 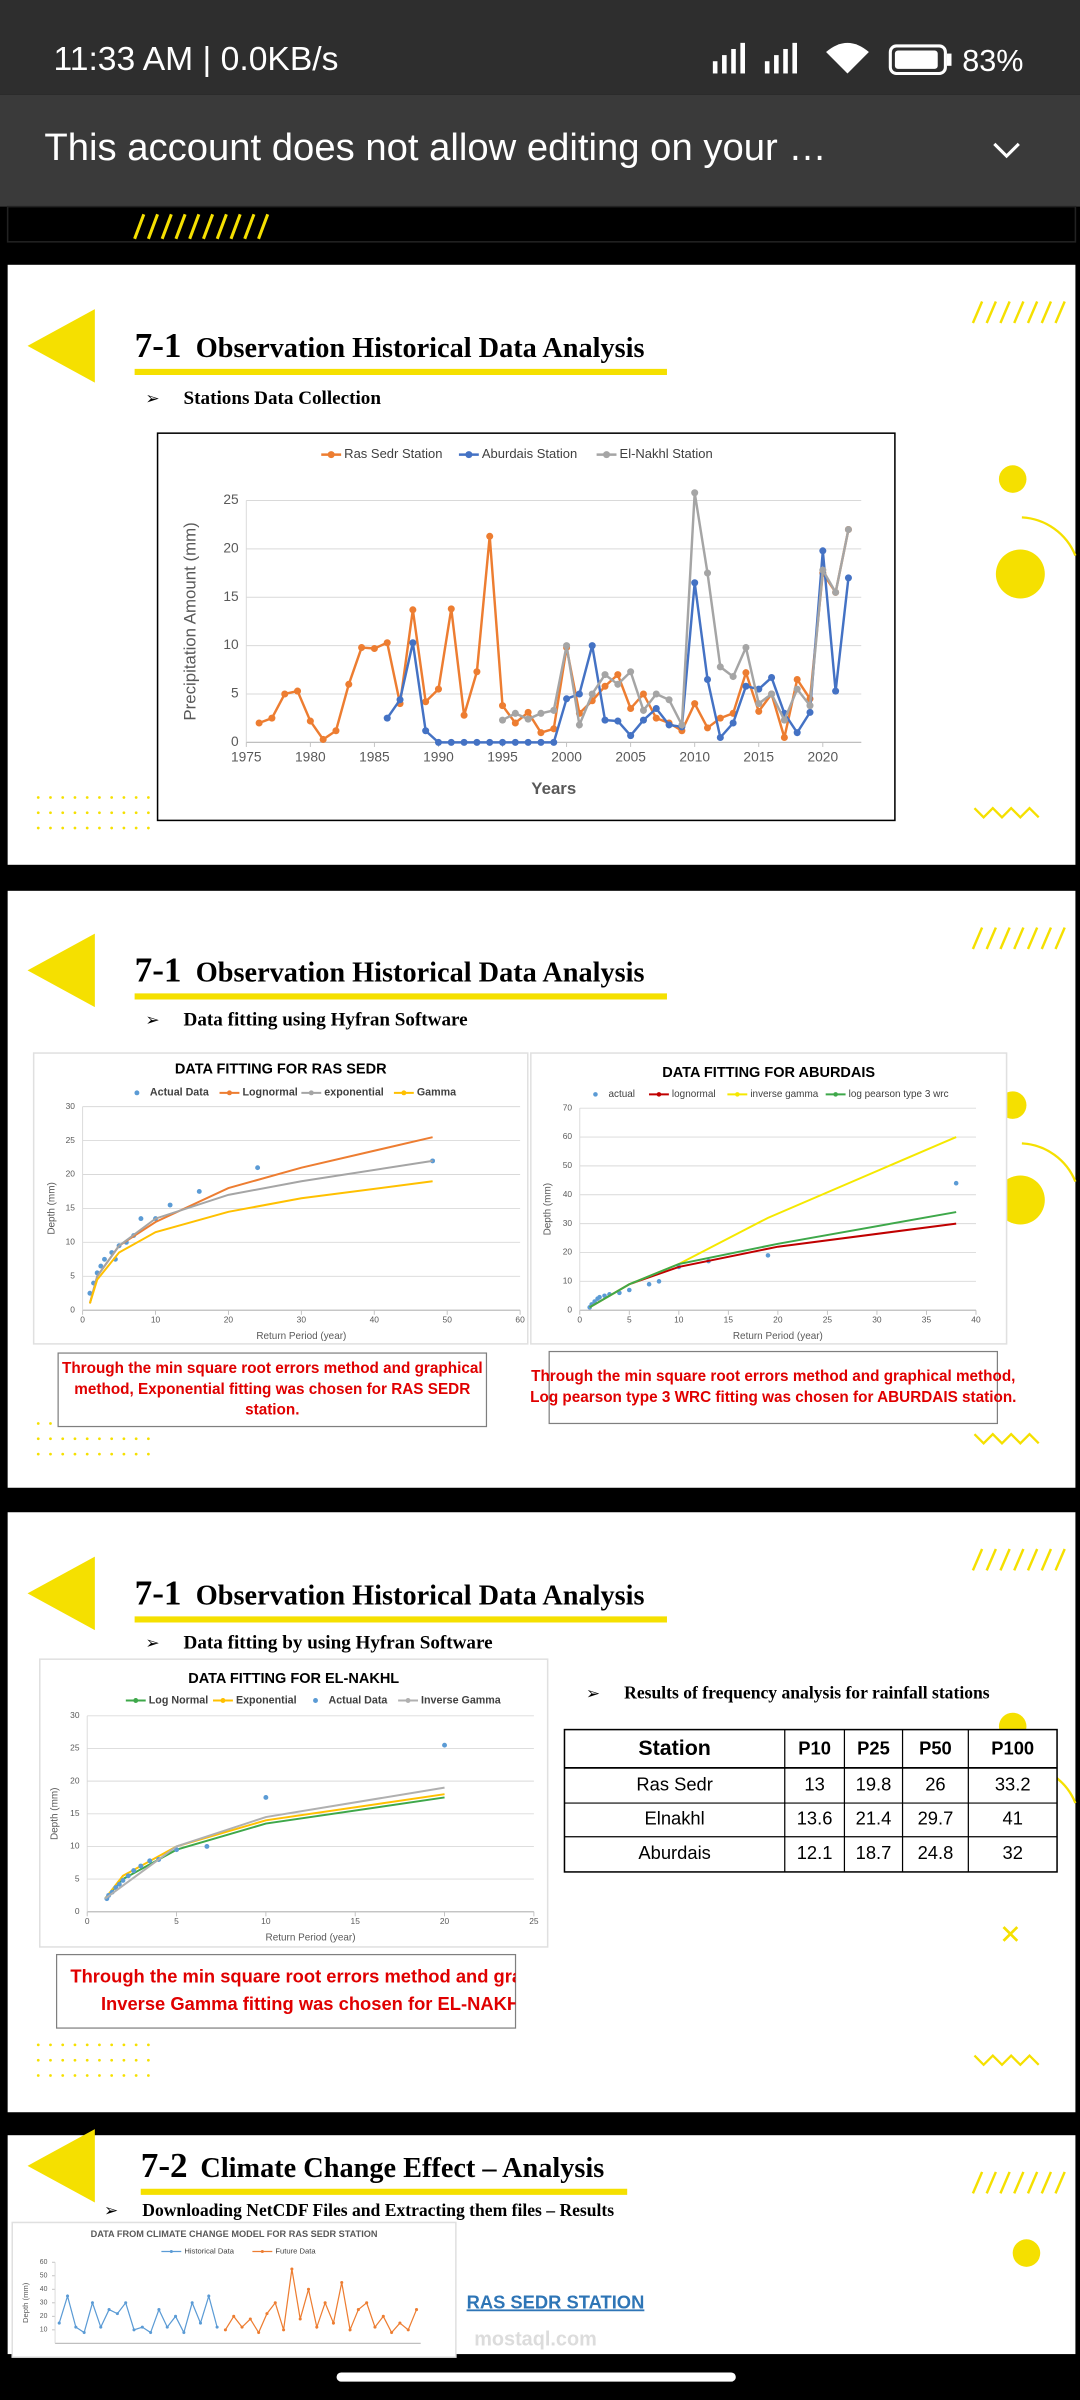 What do you see at coordinates (231, 499) in the screenshot?
I see `y-tick-label: 25` at bounding box center [231, 499].